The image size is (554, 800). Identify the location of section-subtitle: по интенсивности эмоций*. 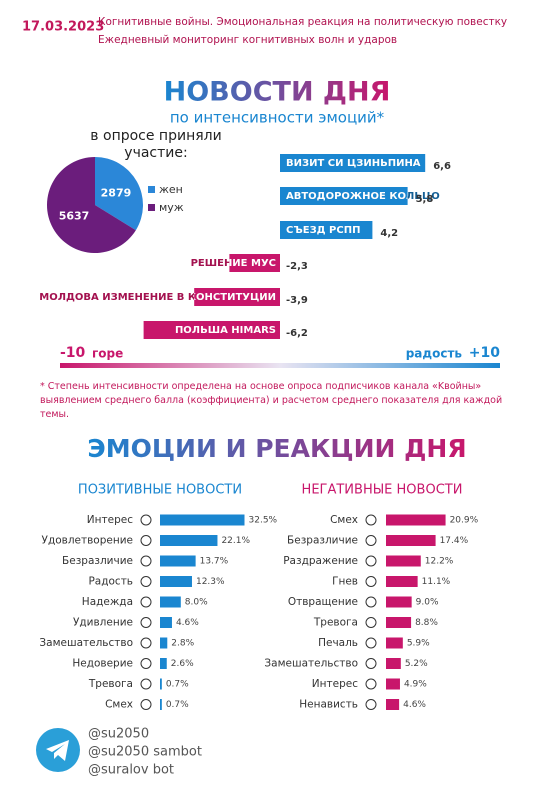
(277, 118).